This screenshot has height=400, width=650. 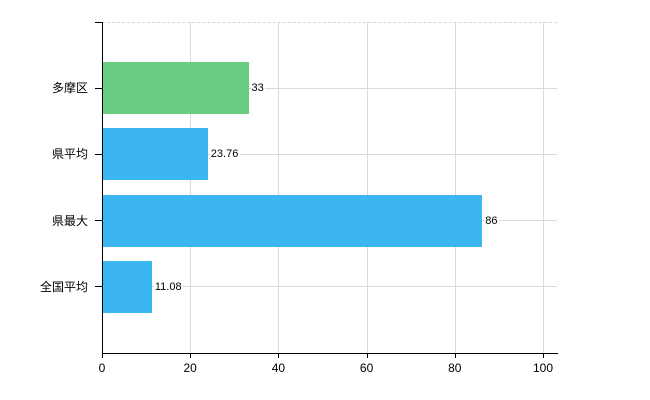 What do you see at coordinates (168, 286) in the screenshot?
I see `bar-value-label: 11.08` at bounding box center [168, 286].